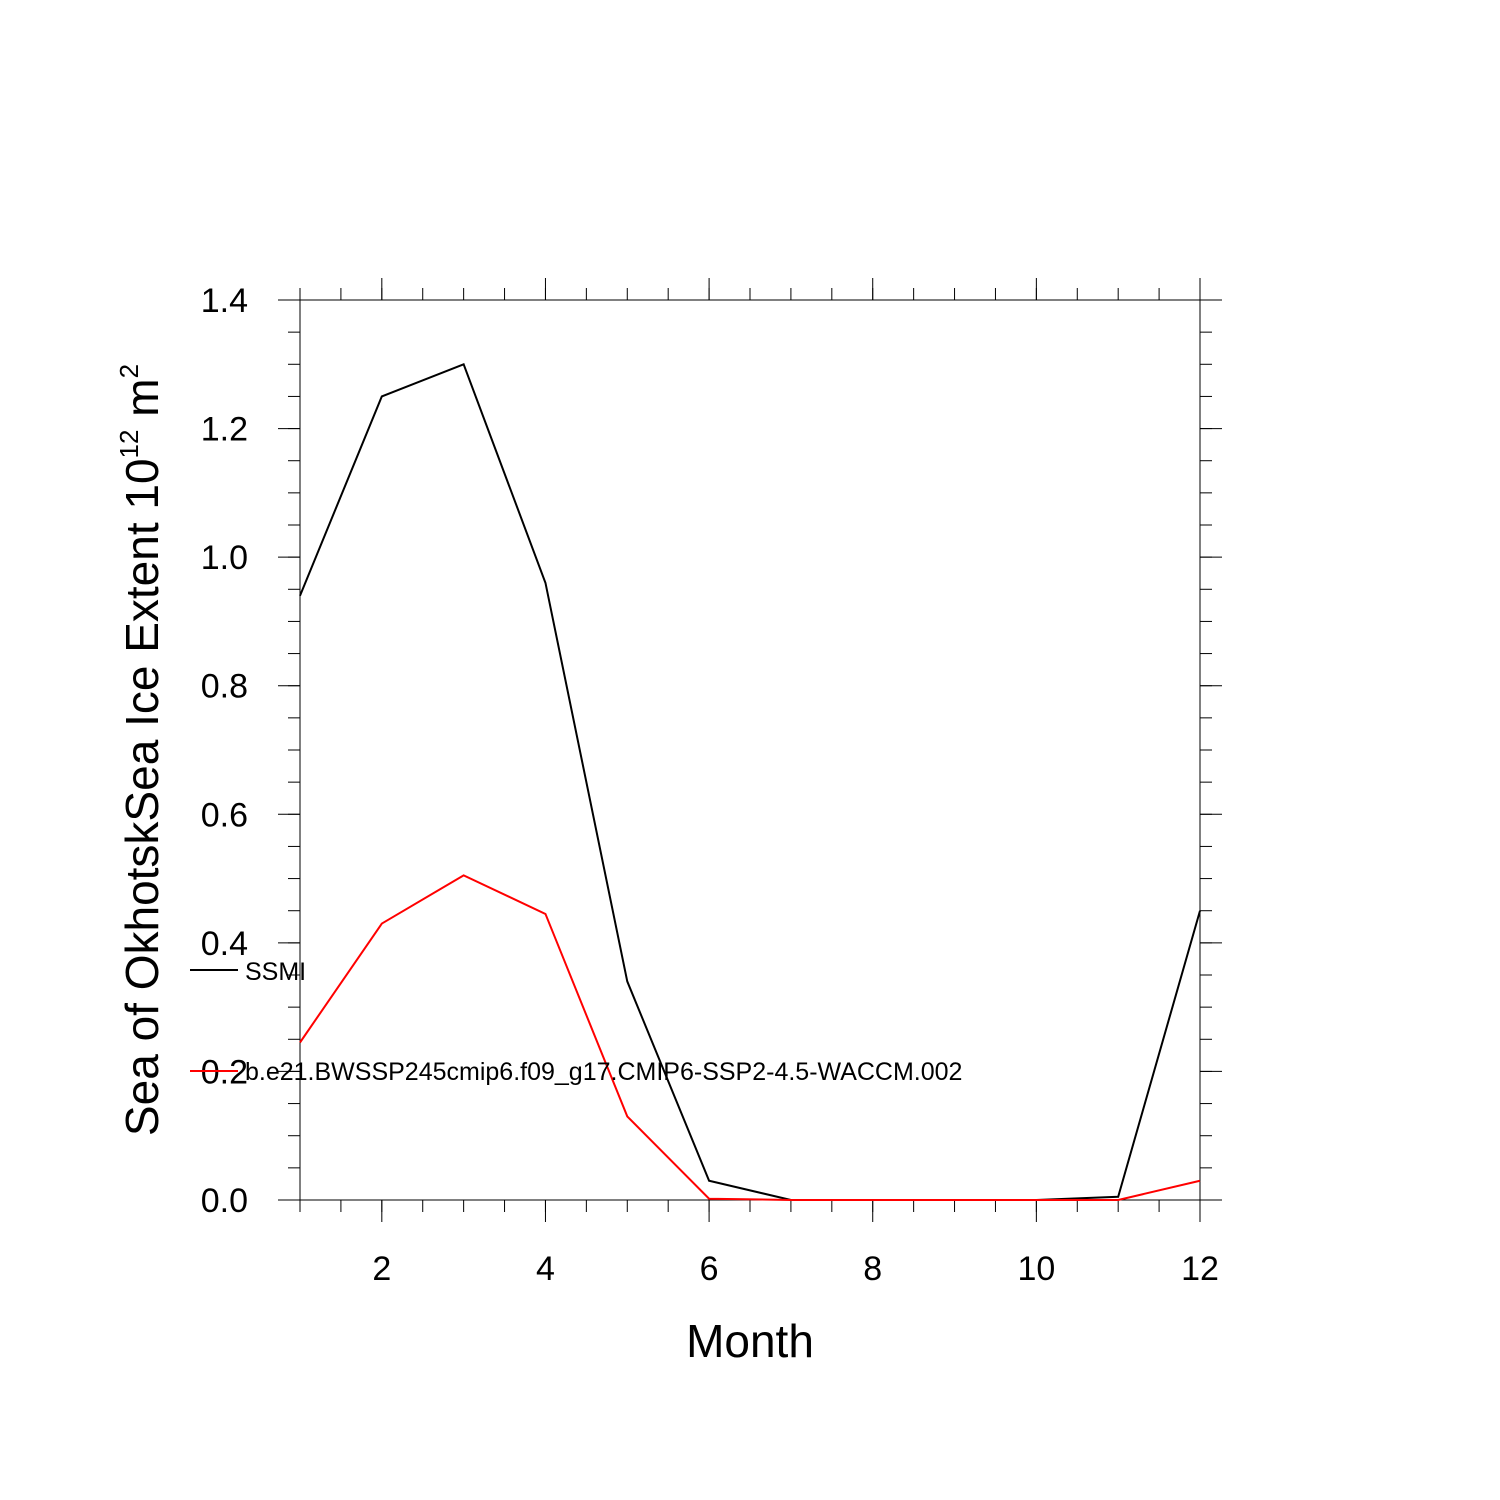 The height and width of the screenshot is (1500, 1500). I want to click on y-axis-title: Sea of OkhotskSea Ice Extent 1012 m2, so click(141, 750).